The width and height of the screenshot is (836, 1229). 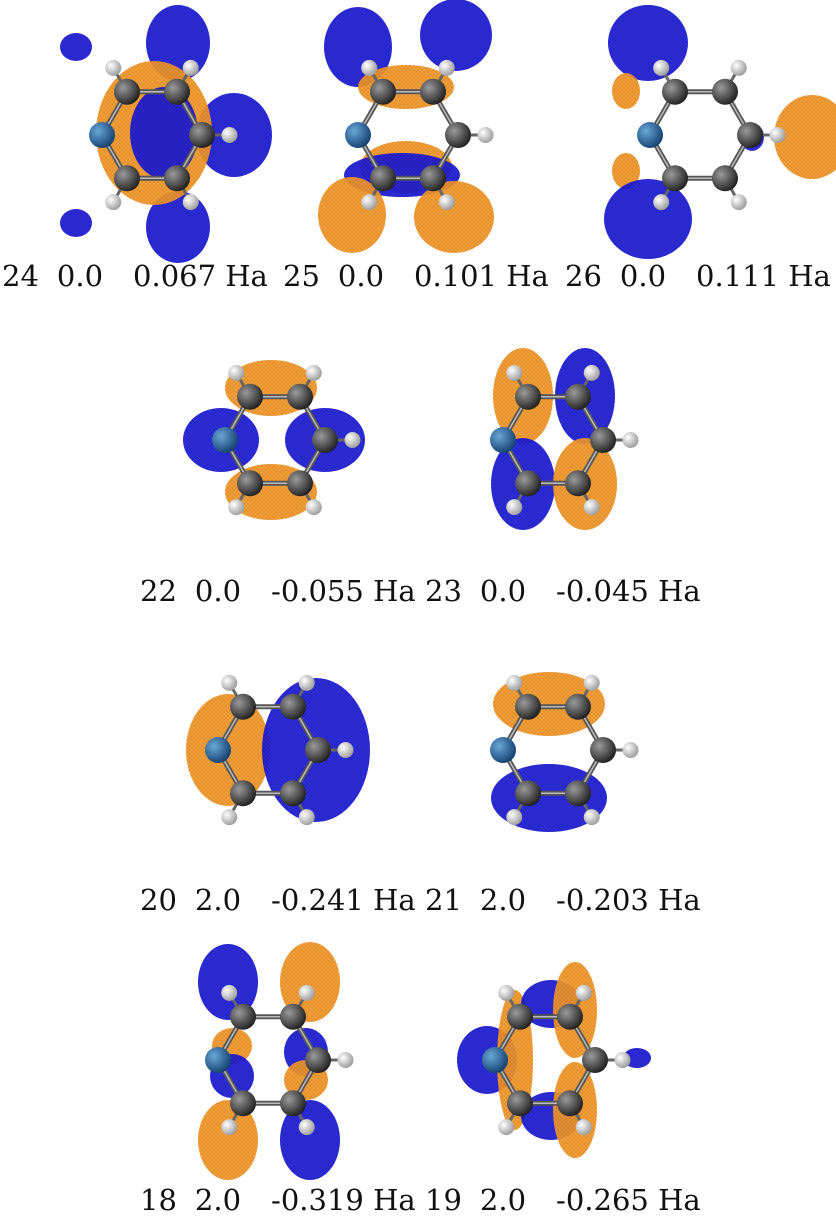 I want to click on caption-orbital-18: 18 2.0 -0.319 Ha, so click(x=278, y=1200).